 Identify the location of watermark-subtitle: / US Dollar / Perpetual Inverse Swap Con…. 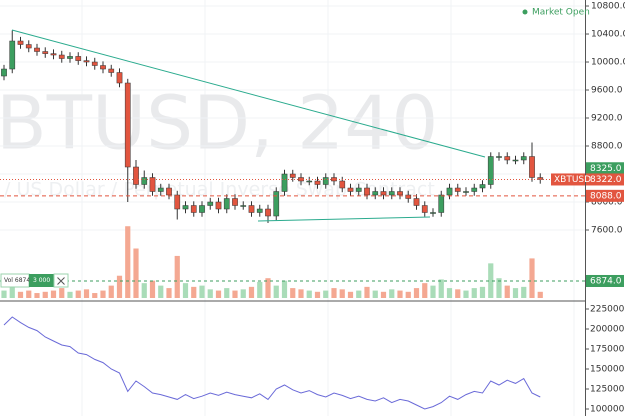
(219, 190).